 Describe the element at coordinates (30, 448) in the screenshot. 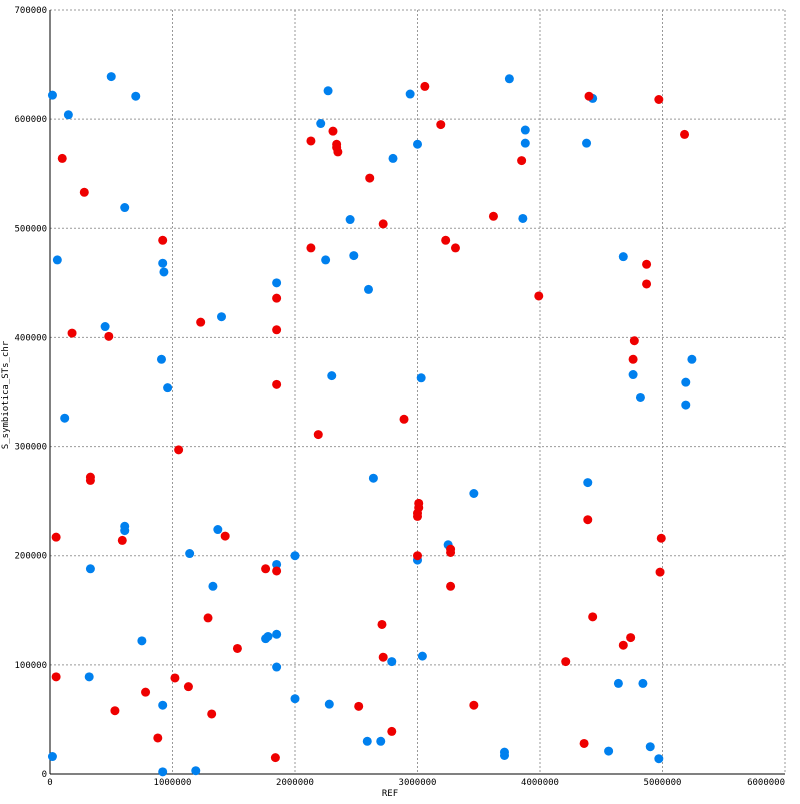

I see `y-tick-label: 300000` at that location.